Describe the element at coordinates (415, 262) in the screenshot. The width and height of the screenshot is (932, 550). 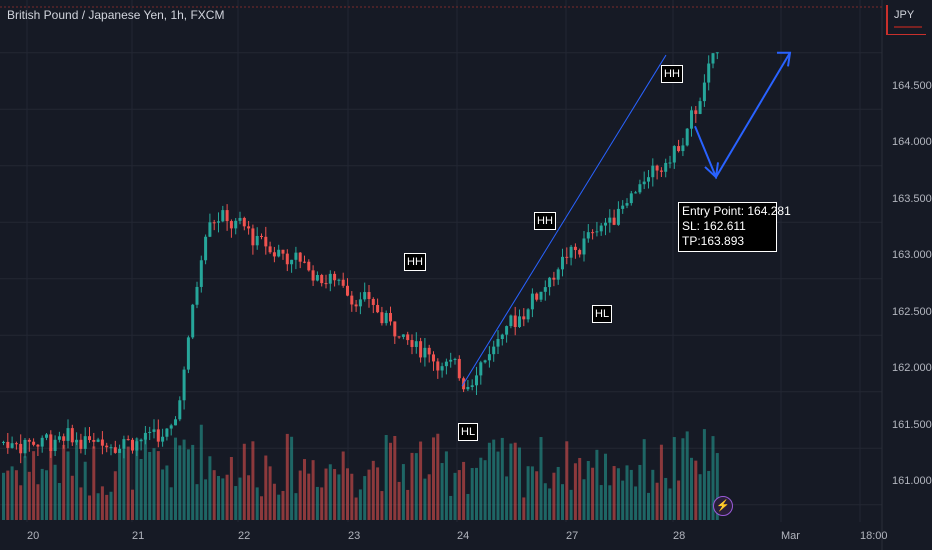
I see `label-hh-1: HH` at that location.